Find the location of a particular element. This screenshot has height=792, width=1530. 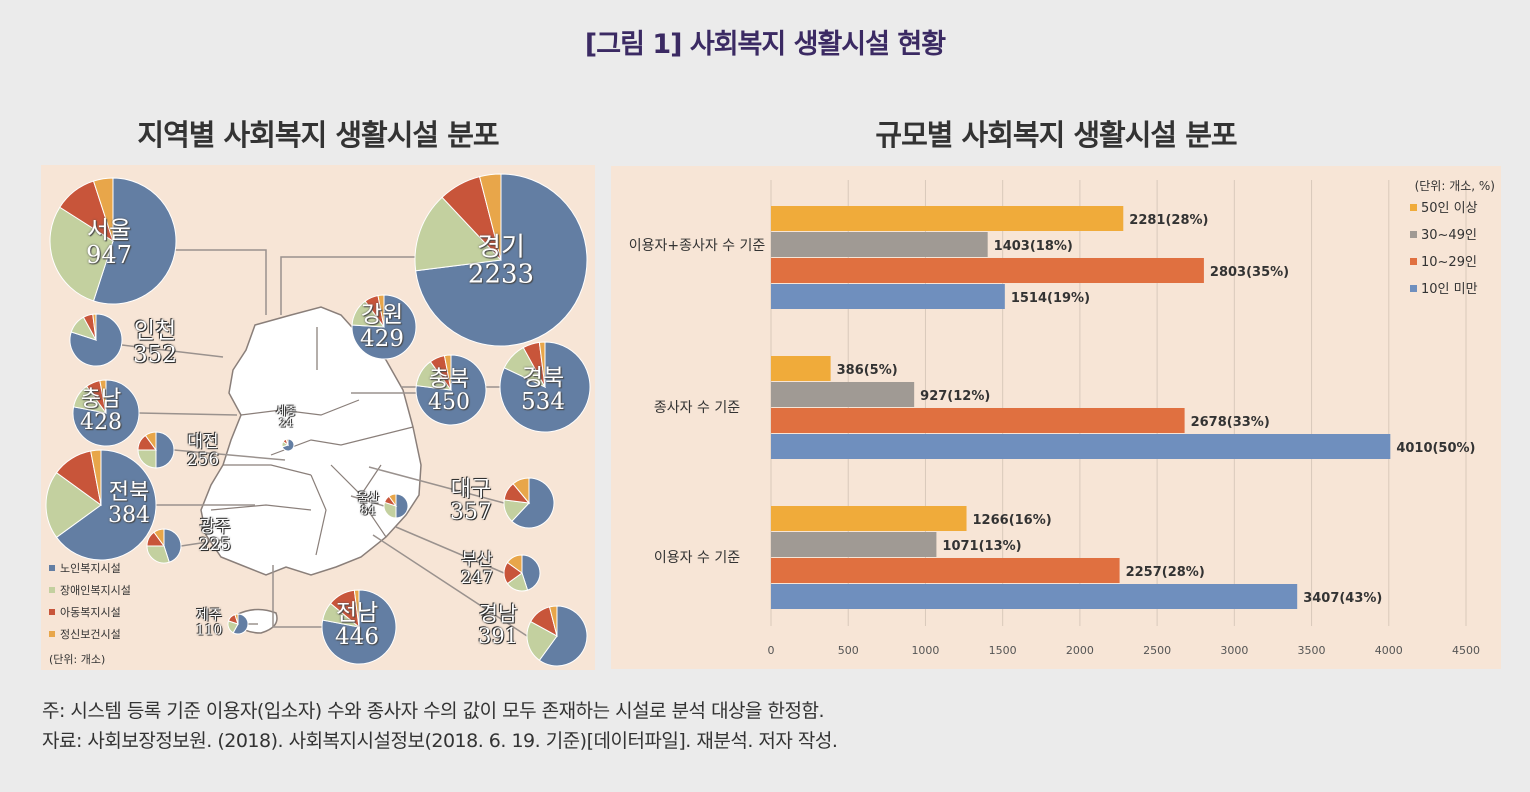

region-value: 352 is located at coordinates (155, 355).